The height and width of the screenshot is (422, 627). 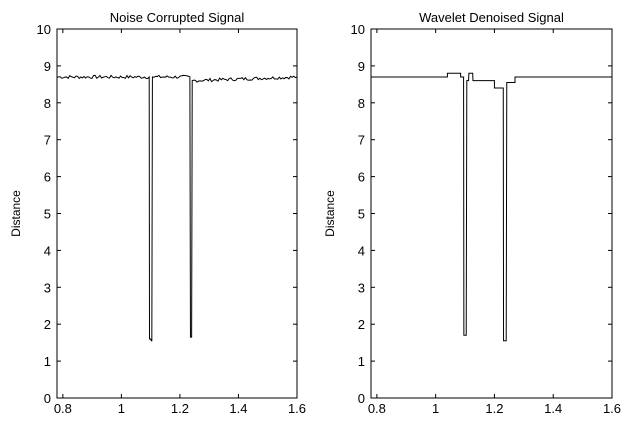 I want to click on right-chart-title: Wavelet Denoised Signal, so click(x=491, y=17).